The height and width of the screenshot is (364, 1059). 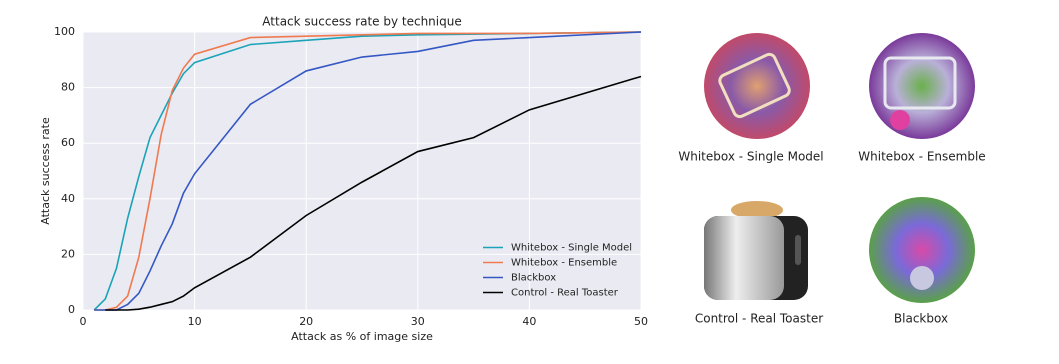 What do you see at coordinates (68, 142) in the screenshot?
I see `y-tick-label: 60` at bounding box center [68, 142].